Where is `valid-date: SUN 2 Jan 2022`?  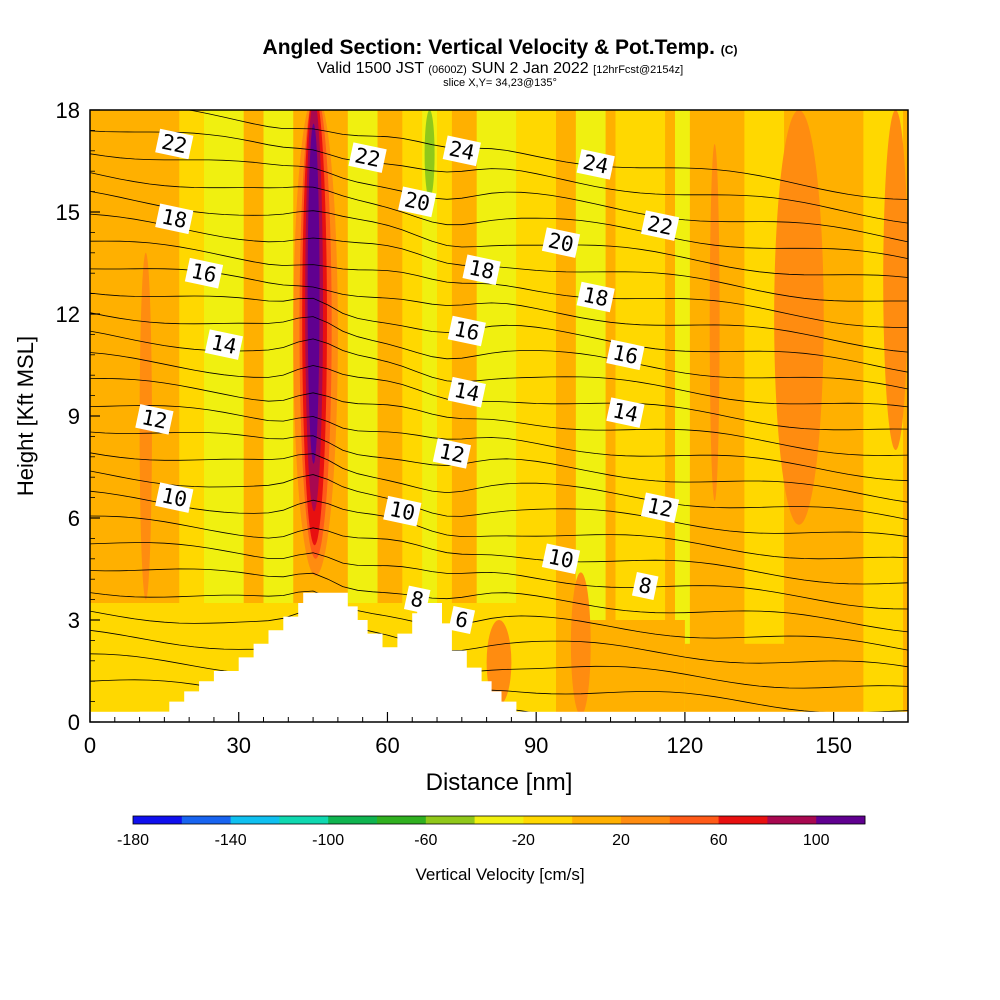 valid-date: SUN 2 Jan 2022 is located at coordinates (530, 68).